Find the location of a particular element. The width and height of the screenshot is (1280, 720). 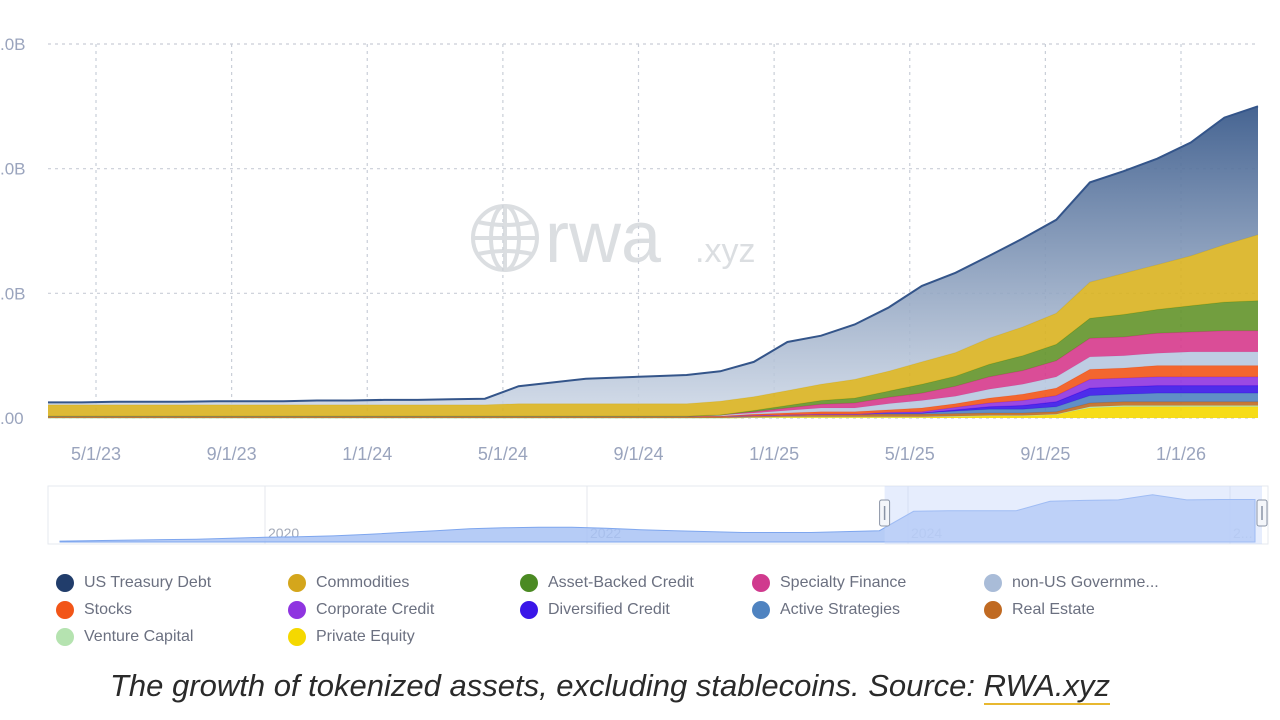

legend-label: Specialty Finance is located at coordinates (843, 582).